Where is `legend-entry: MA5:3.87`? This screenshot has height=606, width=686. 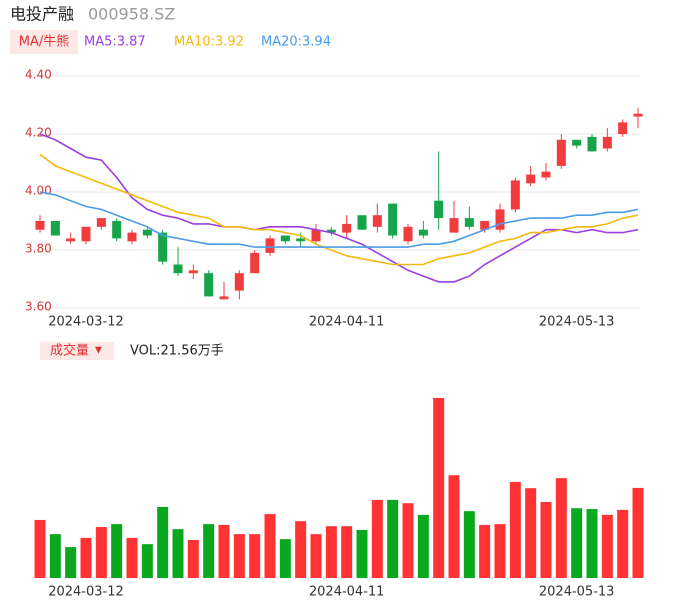 legend-entry: MA5:3.87 is located at coordinates (115, 42).